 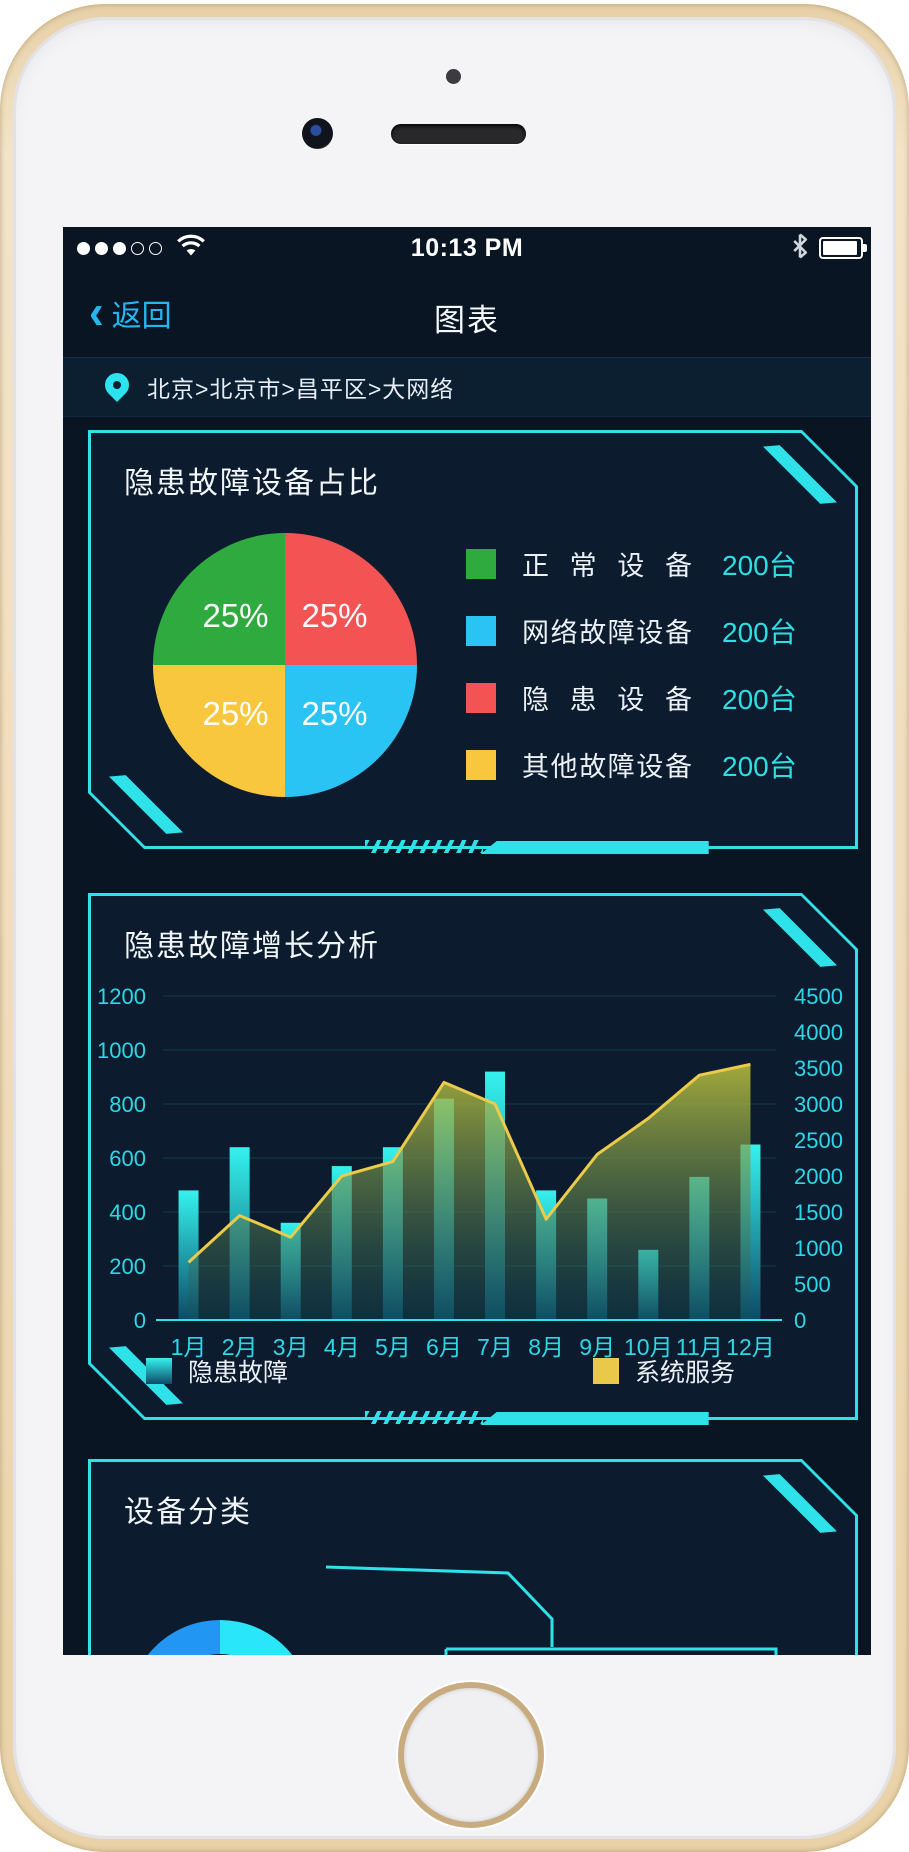 I want to click on svg-text: 8月, so click(x=546, y=1347).